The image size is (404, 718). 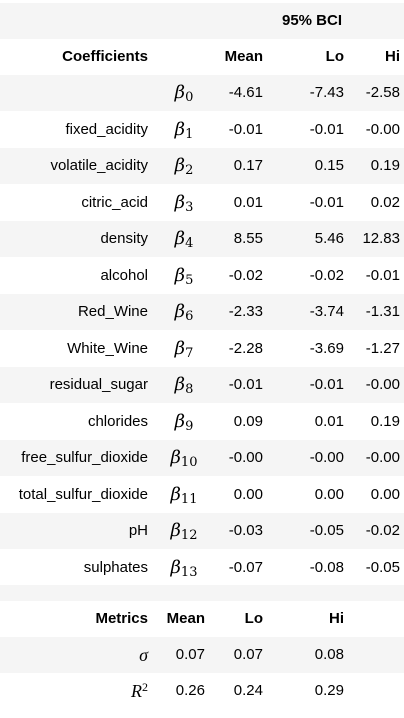 What do you see at coordinates (184, 93) in the screenshot?
I see `coef-symbol: β0` at bounding box center [184, 93].